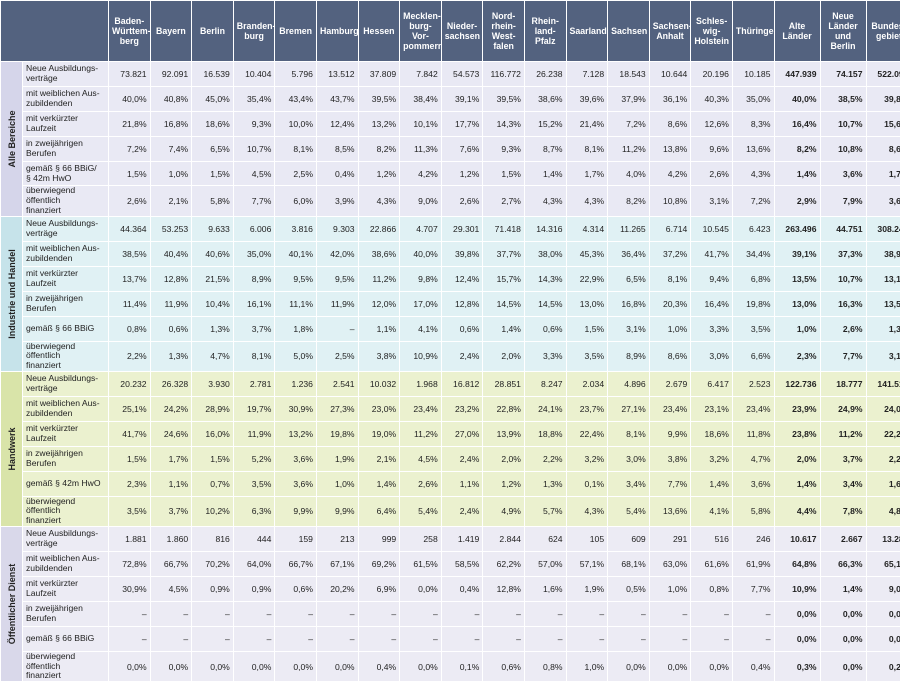 This screenshot has height=682, width=900. Describe the element at coordinates (587, 253) in the screenshot. I see `cell: 45,3%` at that location.